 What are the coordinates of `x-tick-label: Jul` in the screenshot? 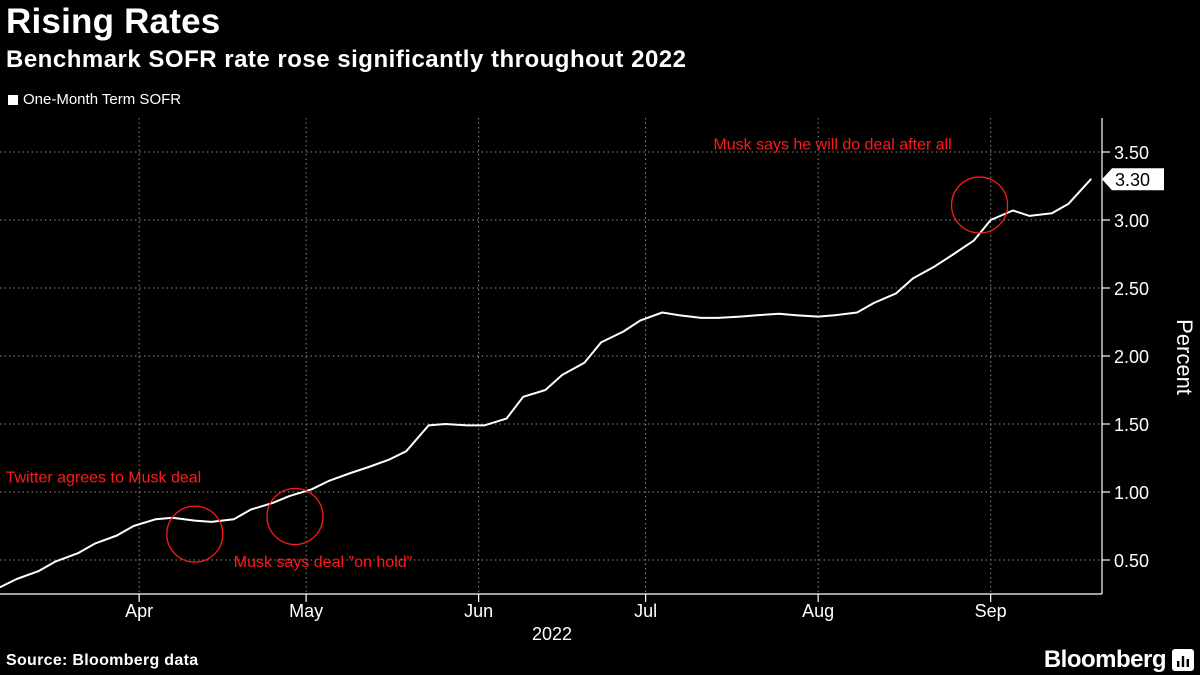 It's located at (645, 611).